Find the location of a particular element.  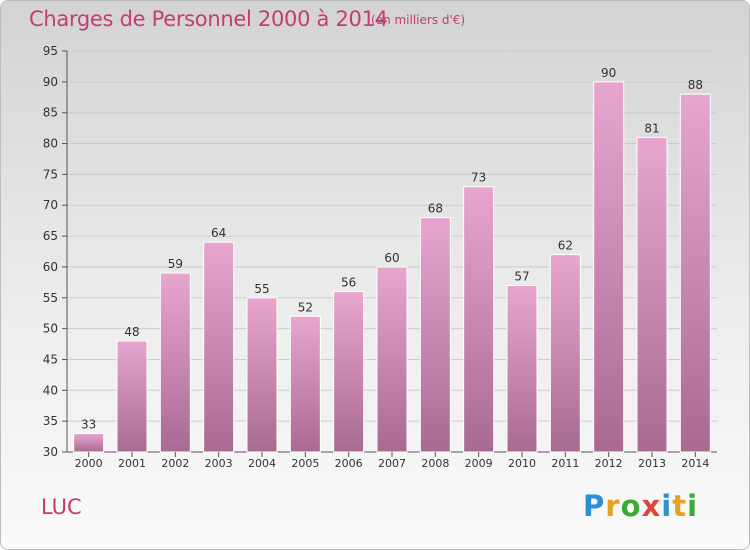

x-tick-label: 2003 is located at coordinates (219, 463).